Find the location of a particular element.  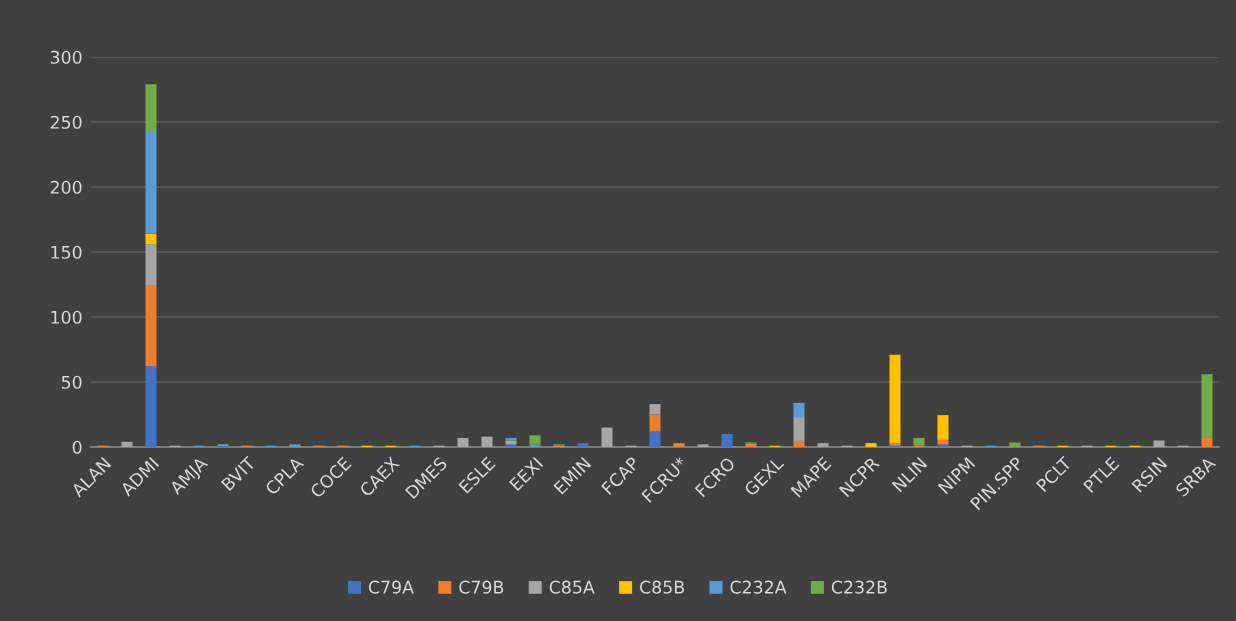

y-tick-label: 200 is located at coordinates (66, 187).